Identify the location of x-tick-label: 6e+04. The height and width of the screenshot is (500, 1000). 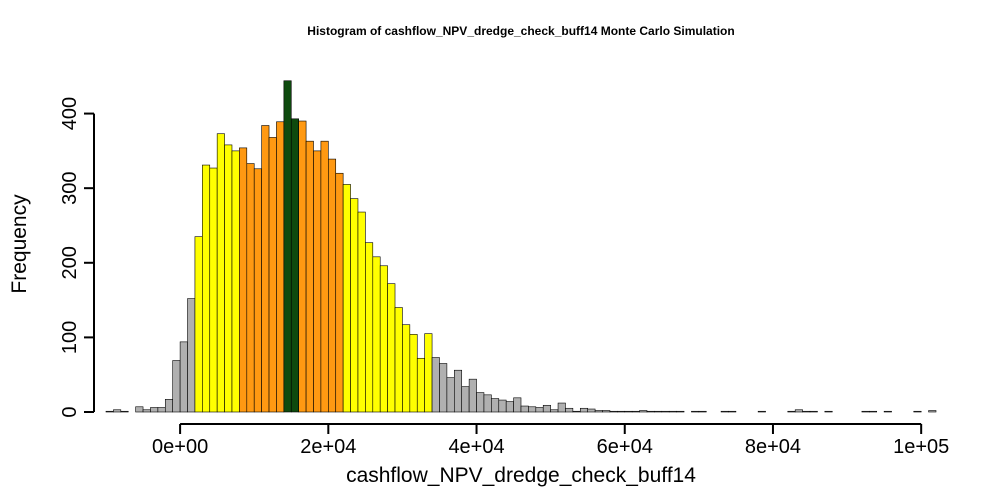
(625, 447).